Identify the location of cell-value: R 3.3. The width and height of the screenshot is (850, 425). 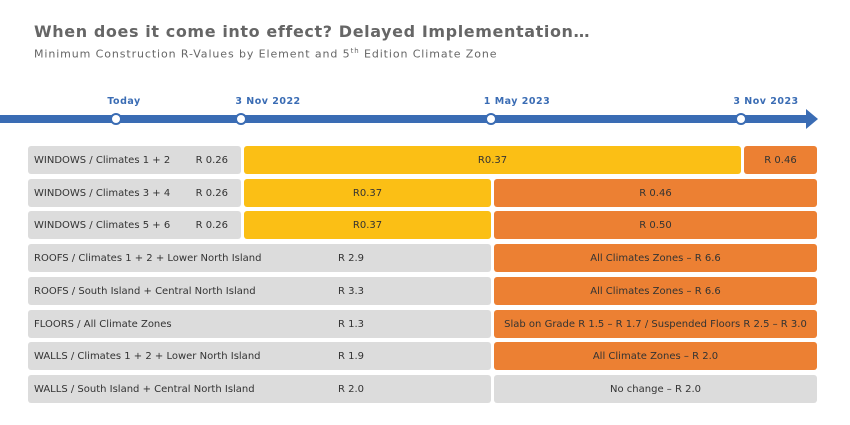
(351, 291).